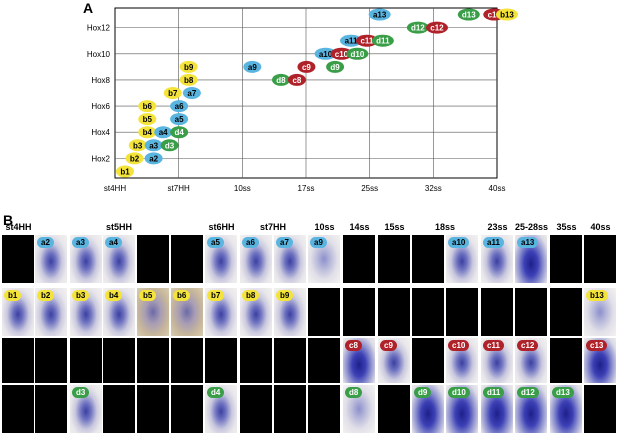 The height and width of the screenshot is (435, 617). I want to click on marker-label: b6, so click(148, 106).